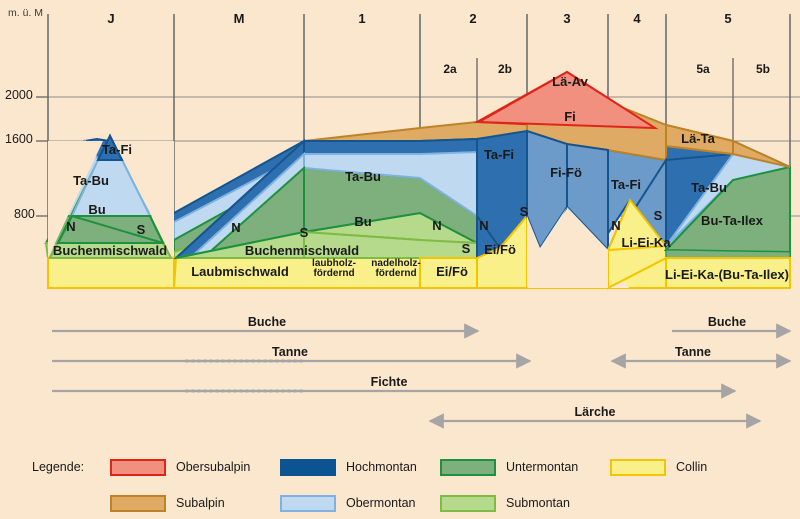 The height and width of the screenshot is (519, 800). I want to click on y-tick-1600: 1600, so click(19, 139).